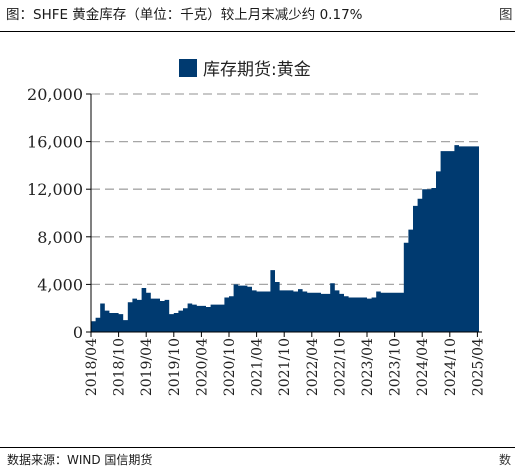  Describe the element at coordinates (147, 367) in the screenshot. I see `x-tick-label: 2019/04` at that location.